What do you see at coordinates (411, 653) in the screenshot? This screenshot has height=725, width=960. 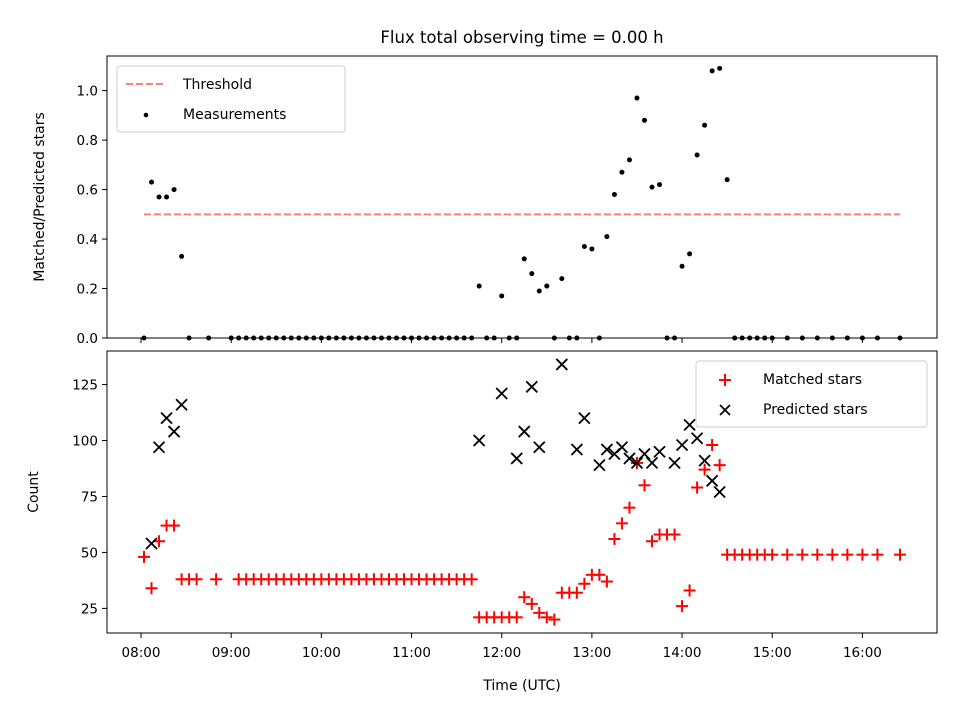 I see `x-tick-label: 11:00` at bounding box center [411, 653].